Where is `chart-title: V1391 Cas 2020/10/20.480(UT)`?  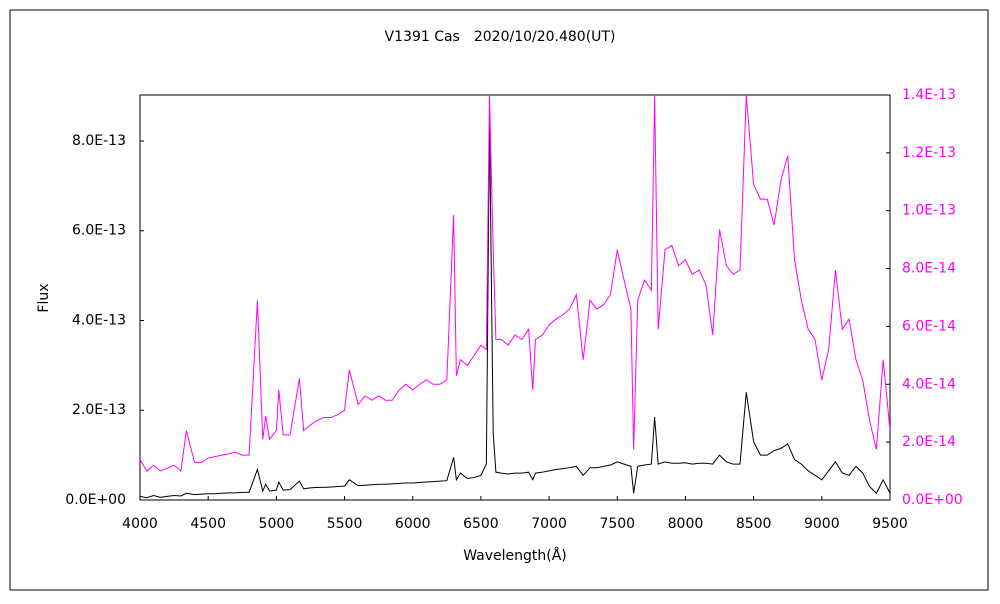
chart-title: V1391 Cas 2020/10/20.480(UT) is located at coordinates (500, 37).